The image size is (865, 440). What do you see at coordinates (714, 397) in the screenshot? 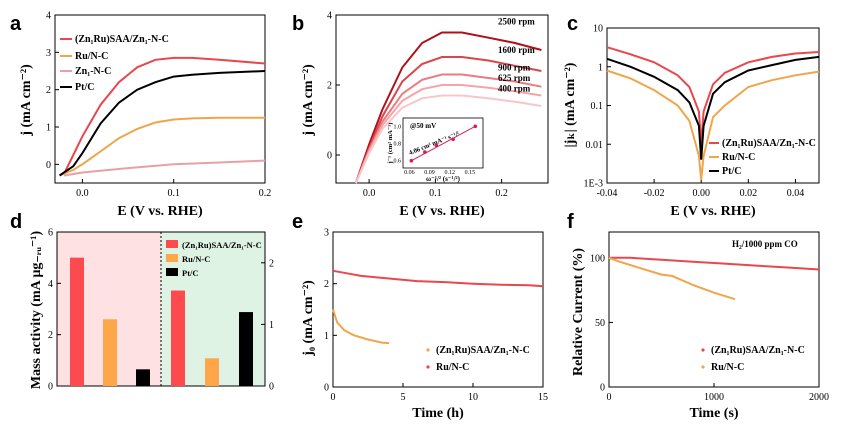
I see `x-tick-label: 1000` at bounding box center [714, 397].